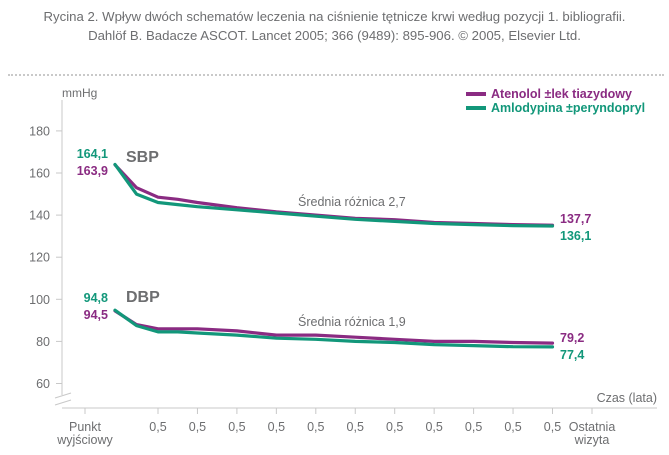 The image size is (669, 455). What do you see at coordinates (39, 300) in the screenshot?
I see `y-tick-label: 100` at bounding box center [39, 300].